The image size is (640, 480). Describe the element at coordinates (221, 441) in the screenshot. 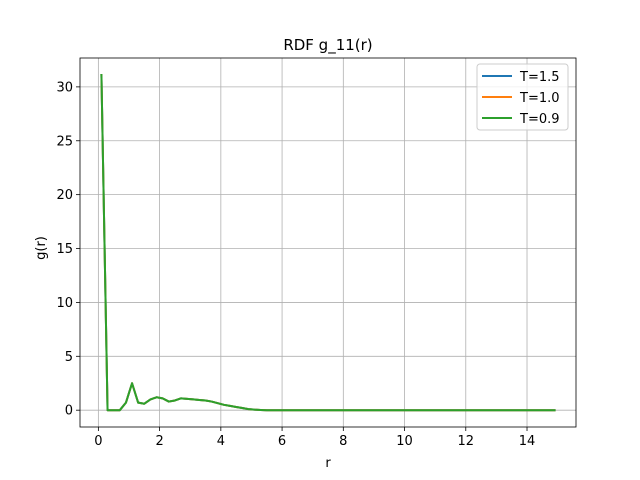

I see `x-tick-label: 4` at that location.